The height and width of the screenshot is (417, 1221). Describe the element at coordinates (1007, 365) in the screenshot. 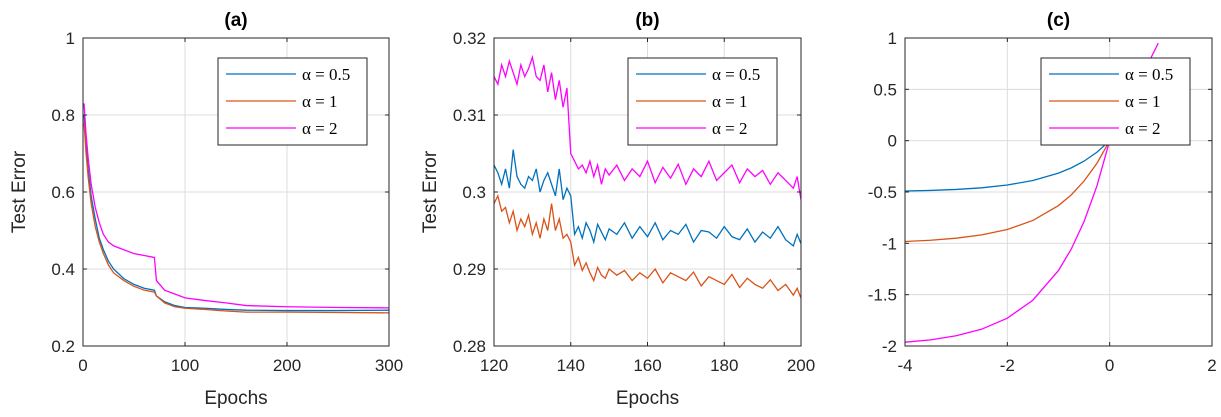

I see `x-tick-label: -2` at that location.